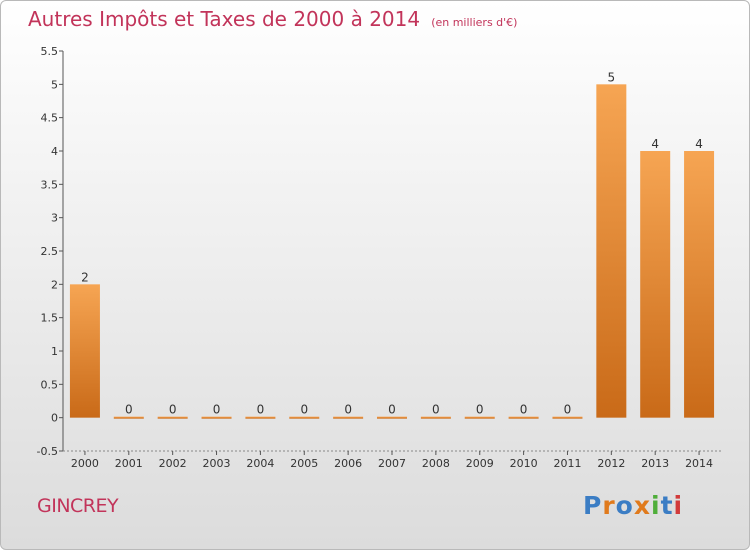  Describe the element at coordinates (129, 463) in the screenshot. I see `x-tick-label: 2001` at that location.